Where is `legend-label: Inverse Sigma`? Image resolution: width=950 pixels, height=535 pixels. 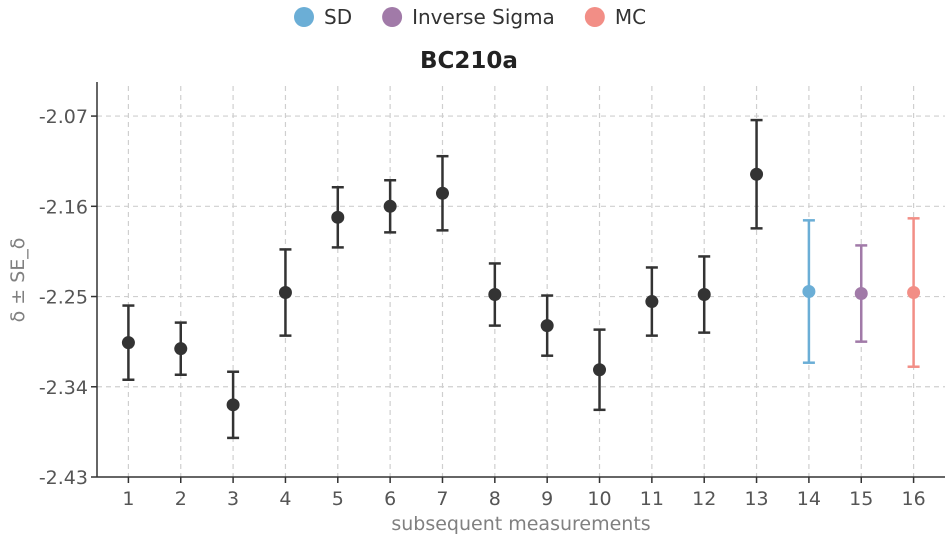
legend-label: Inverse Sigma is located at coordinates (483, 17).